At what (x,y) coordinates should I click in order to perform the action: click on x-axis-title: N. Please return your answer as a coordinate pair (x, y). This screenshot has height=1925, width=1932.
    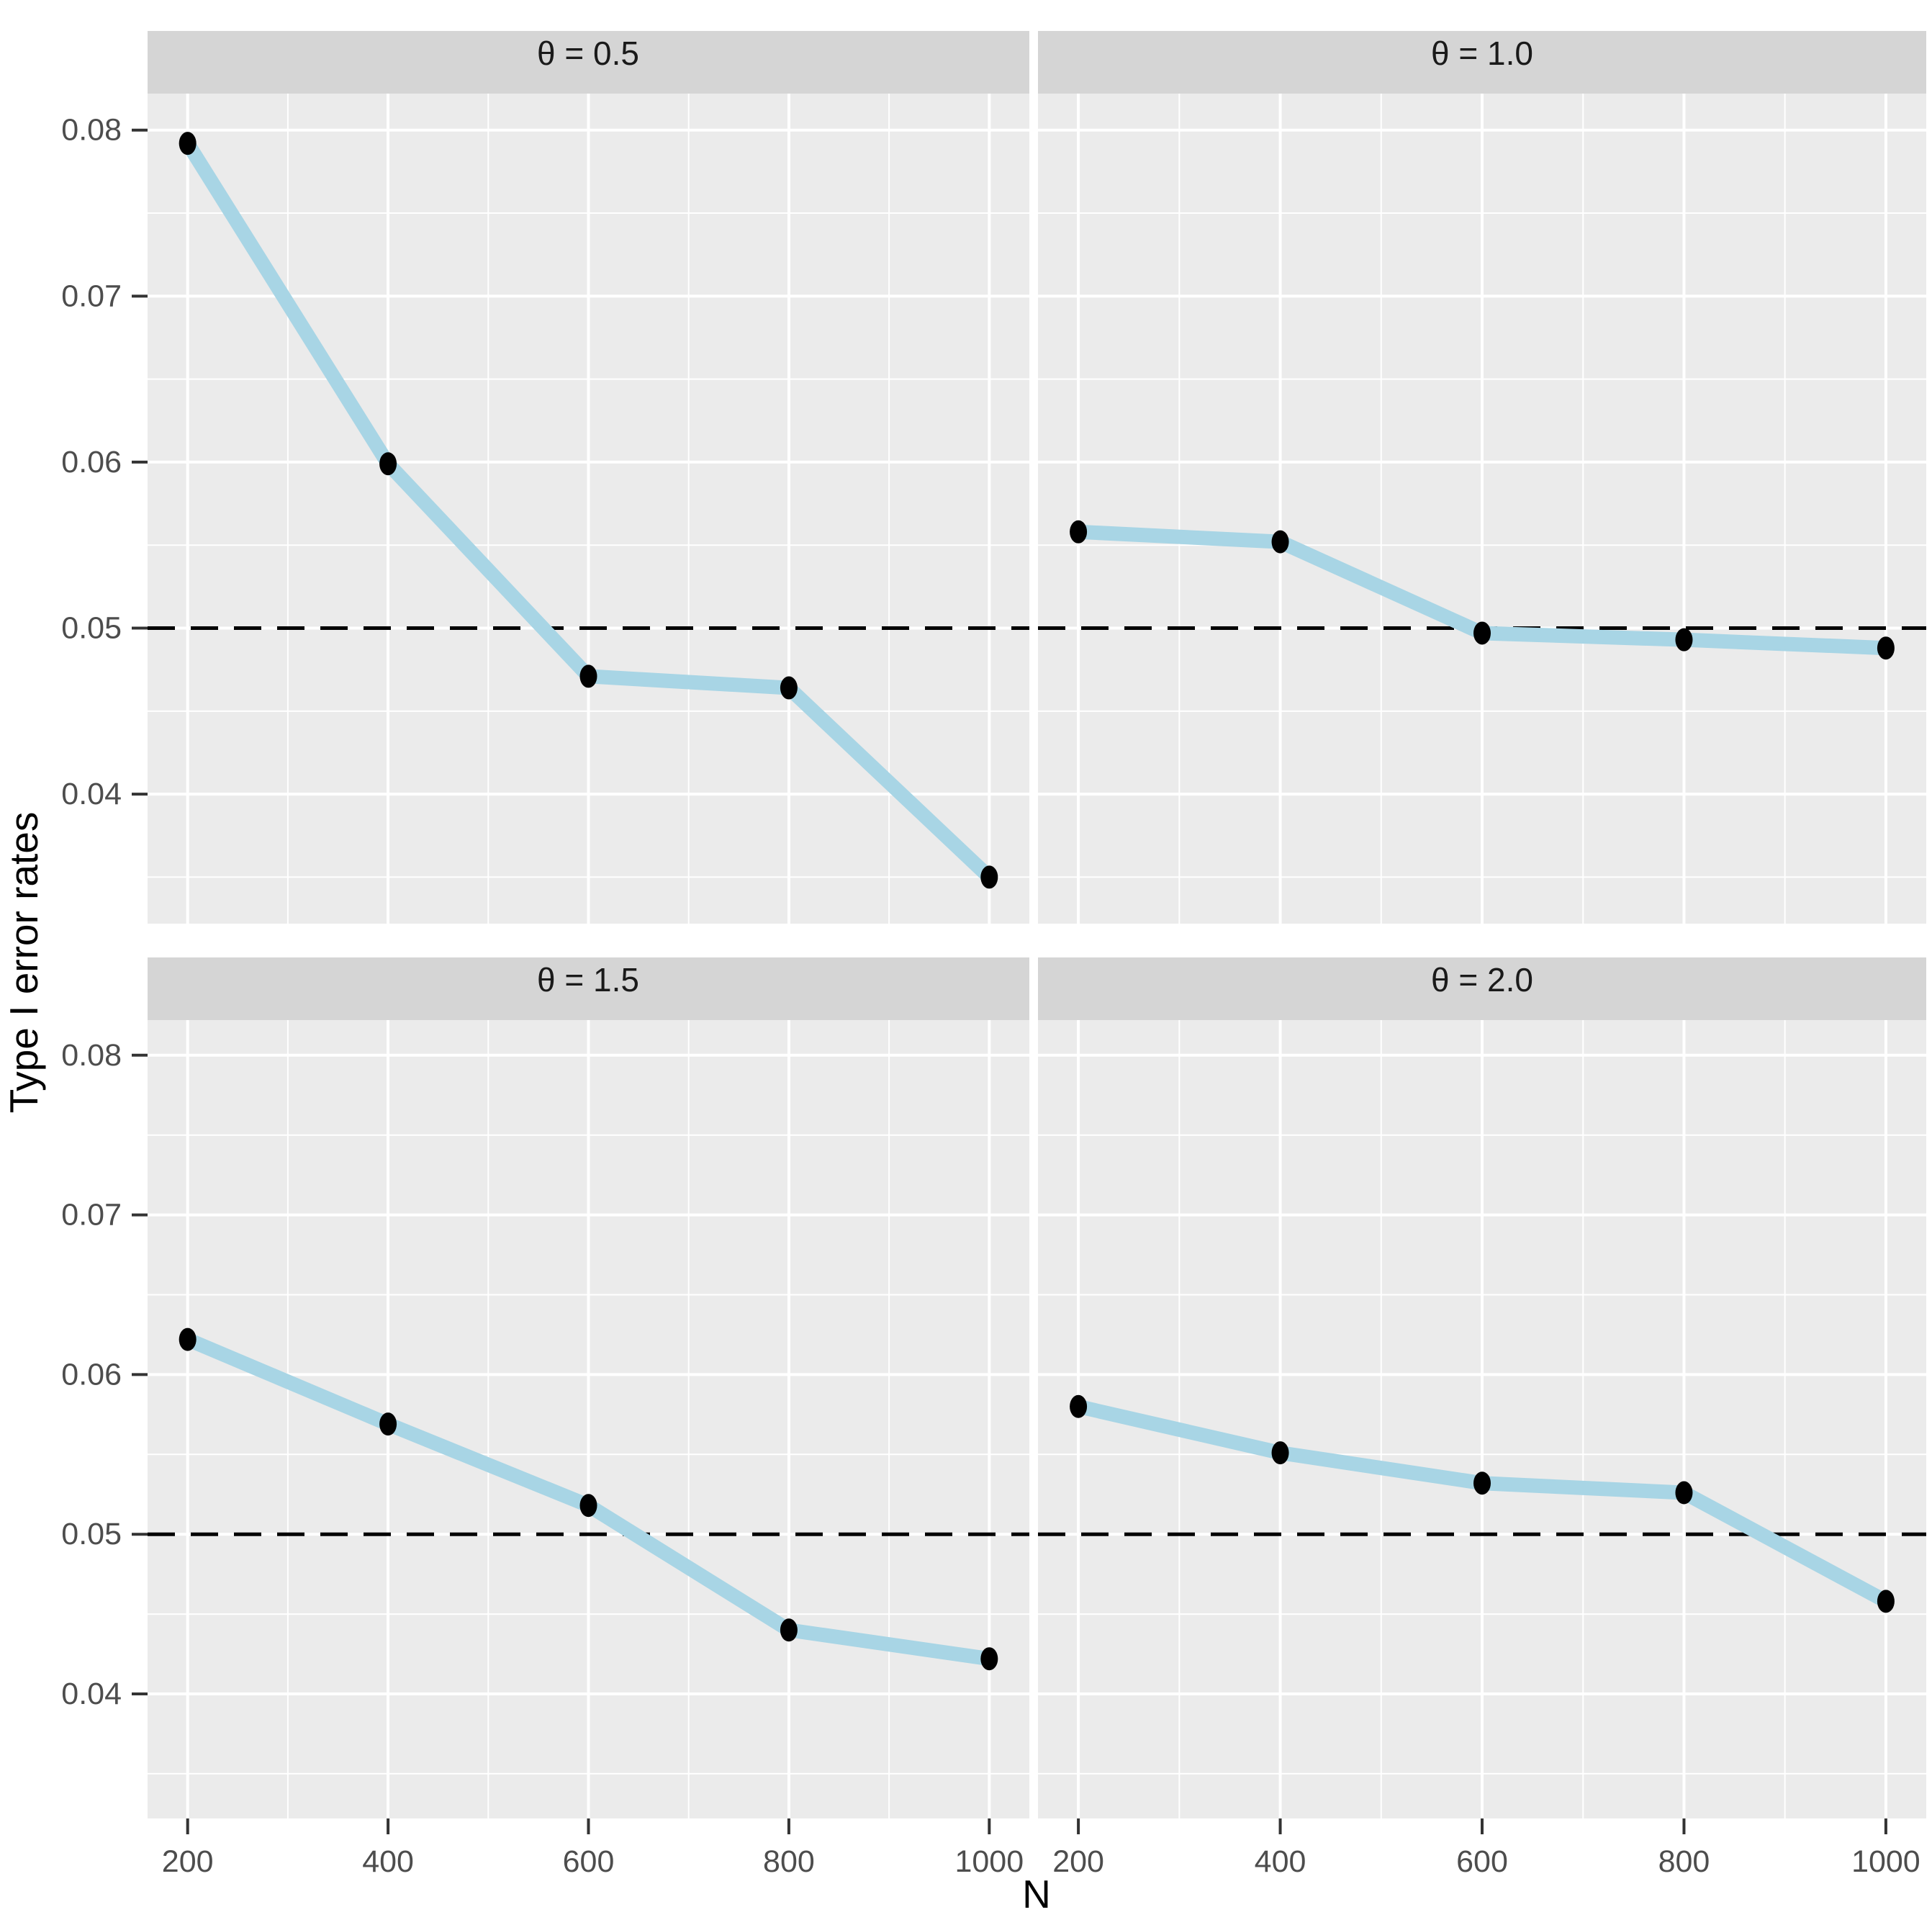
    Looking at the image, I should click on (1036, 1894).